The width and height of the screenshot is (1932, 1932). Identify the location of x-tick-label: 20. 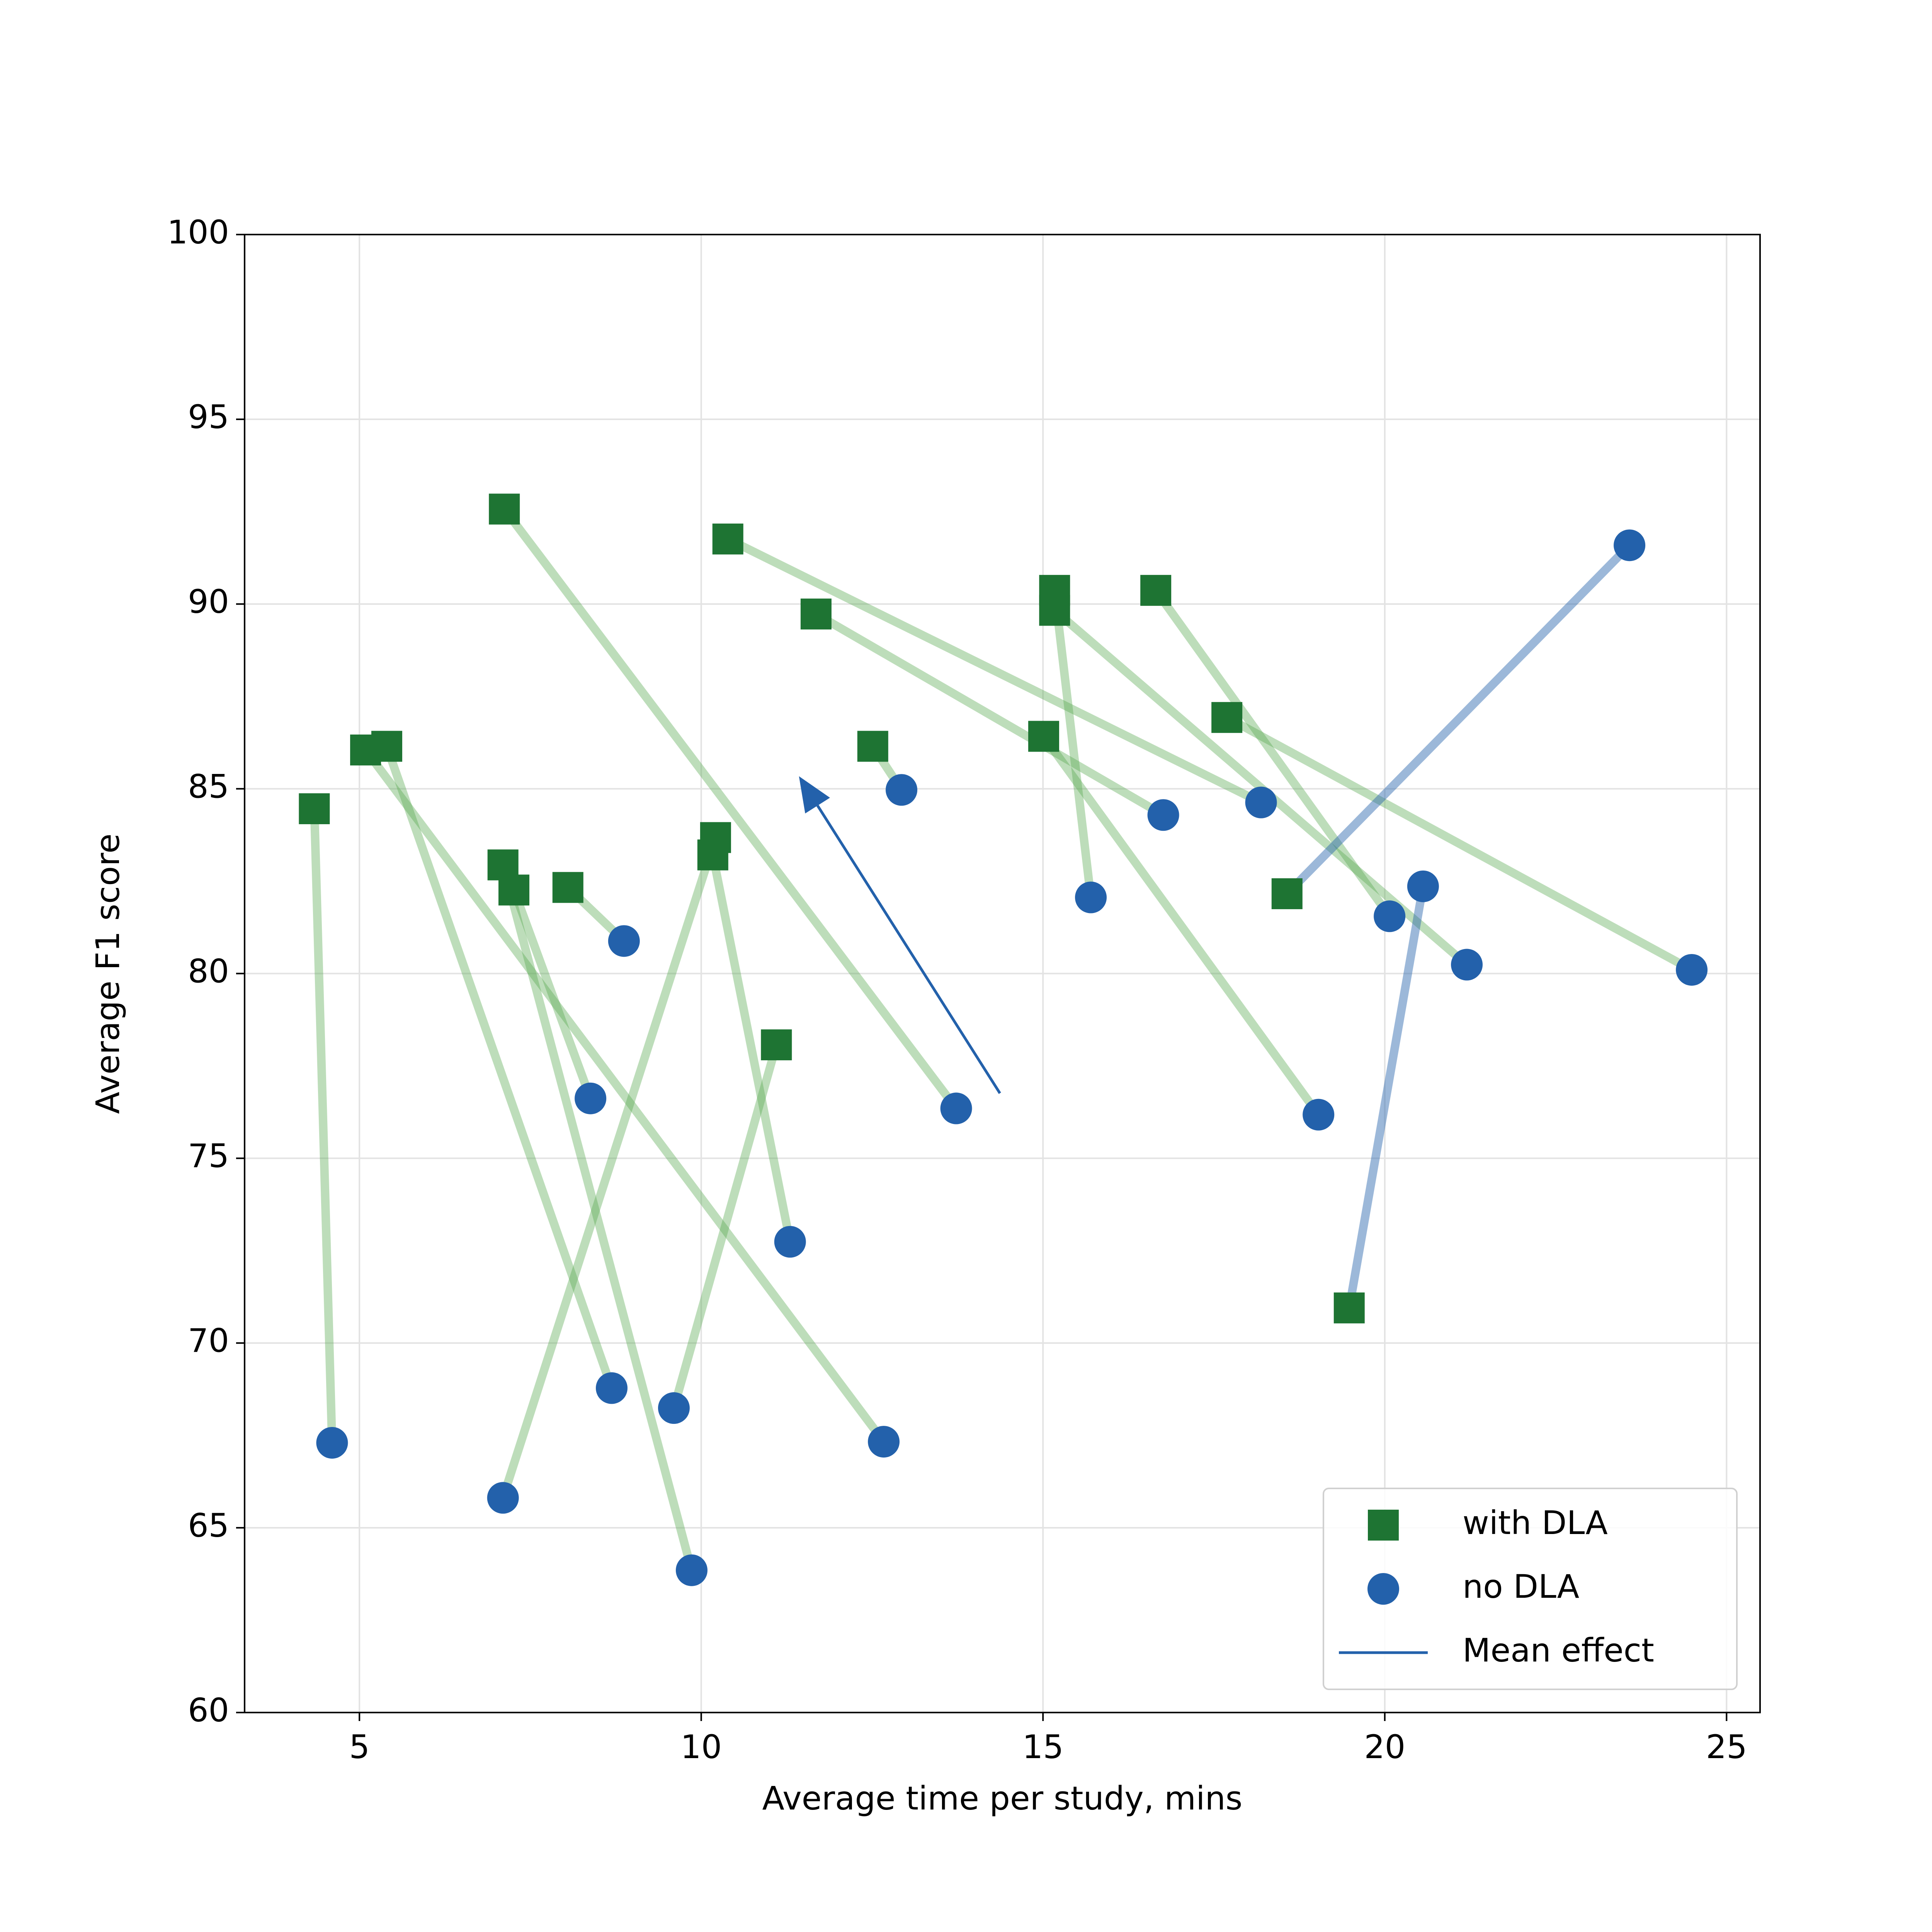
(1384, 1747).